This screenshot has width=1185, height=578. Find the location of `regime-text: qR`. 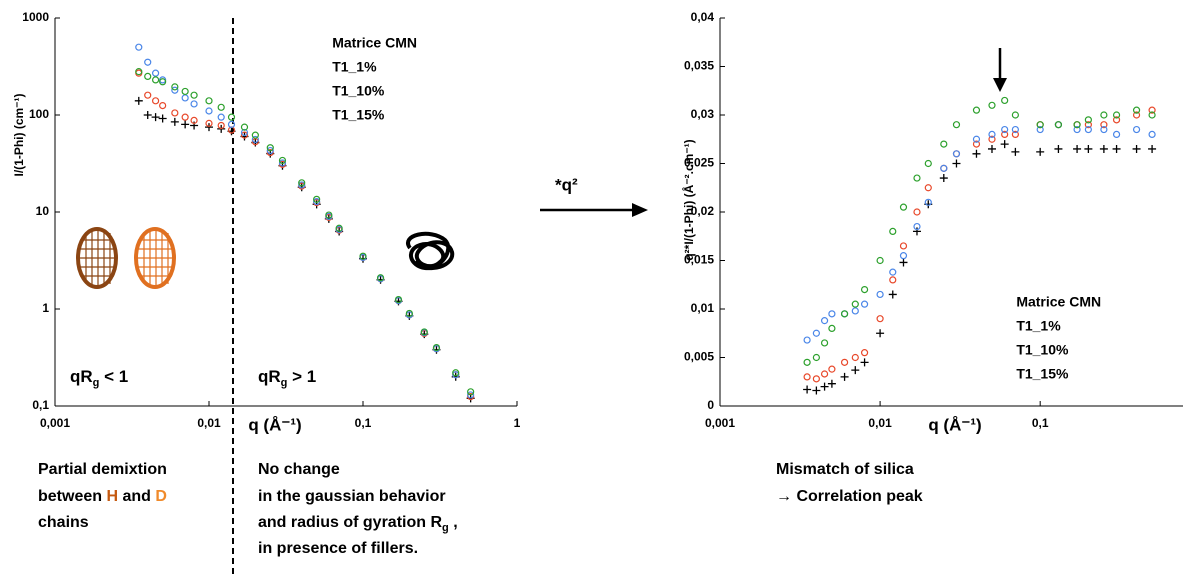

regime-text: qR is located at coordinates (81, 376).